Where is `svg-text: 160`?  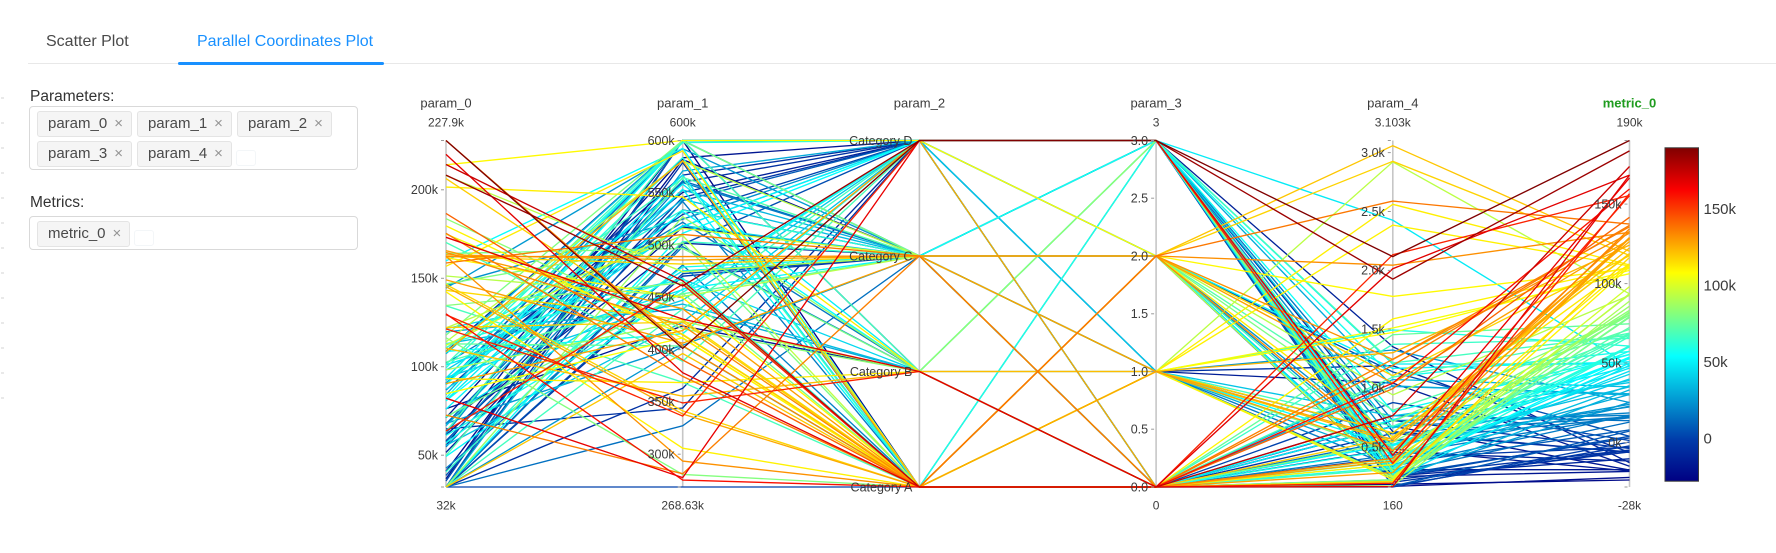
svg-text: 160 is located at coordinates (1393, 506).